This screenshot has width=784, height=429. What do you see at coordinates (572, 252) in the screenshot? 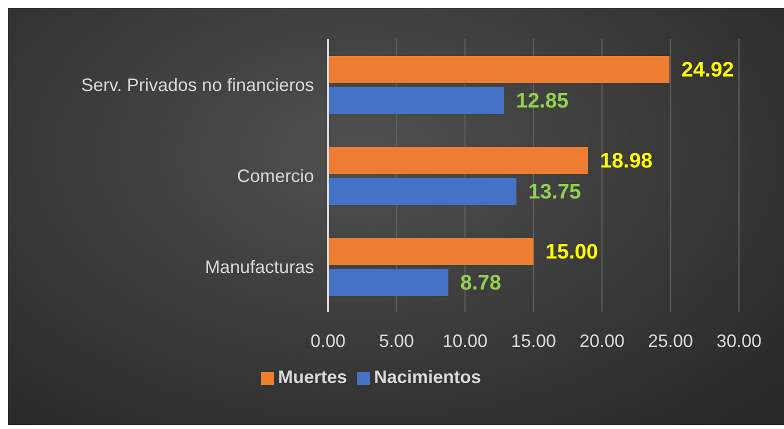
I see `data-label: 15.00` at bounding box center [572, 252].